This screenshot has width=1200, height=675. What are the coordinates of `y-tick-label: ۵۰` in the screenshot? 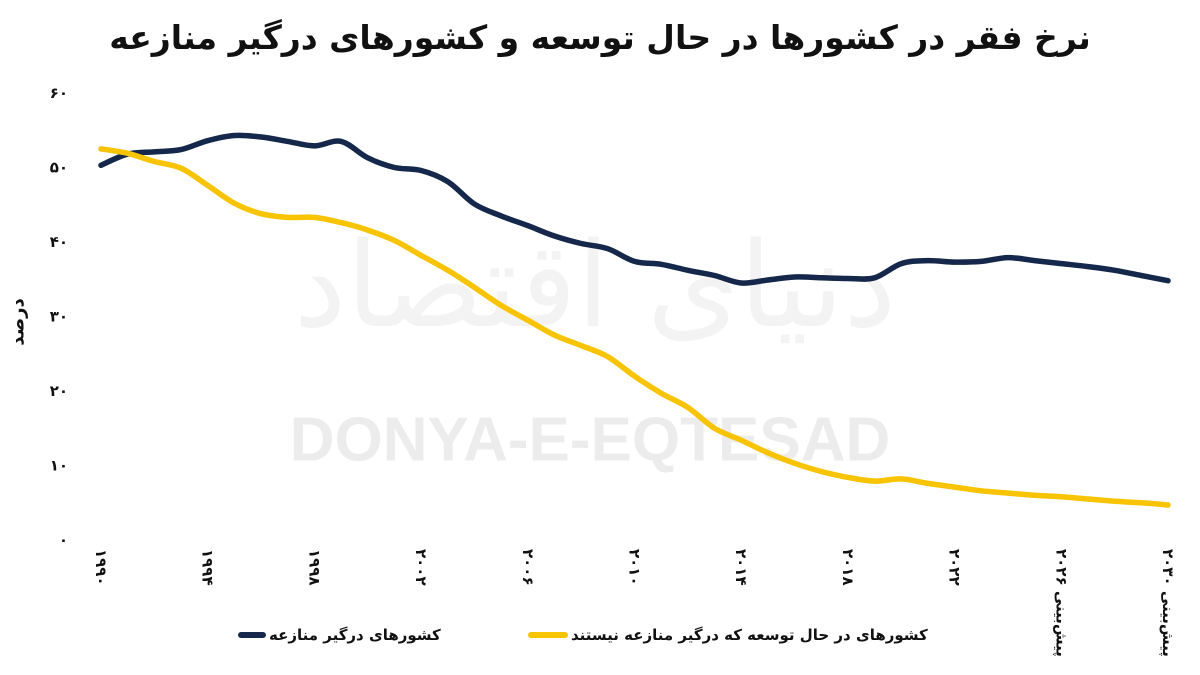 It's located at (59, 168).